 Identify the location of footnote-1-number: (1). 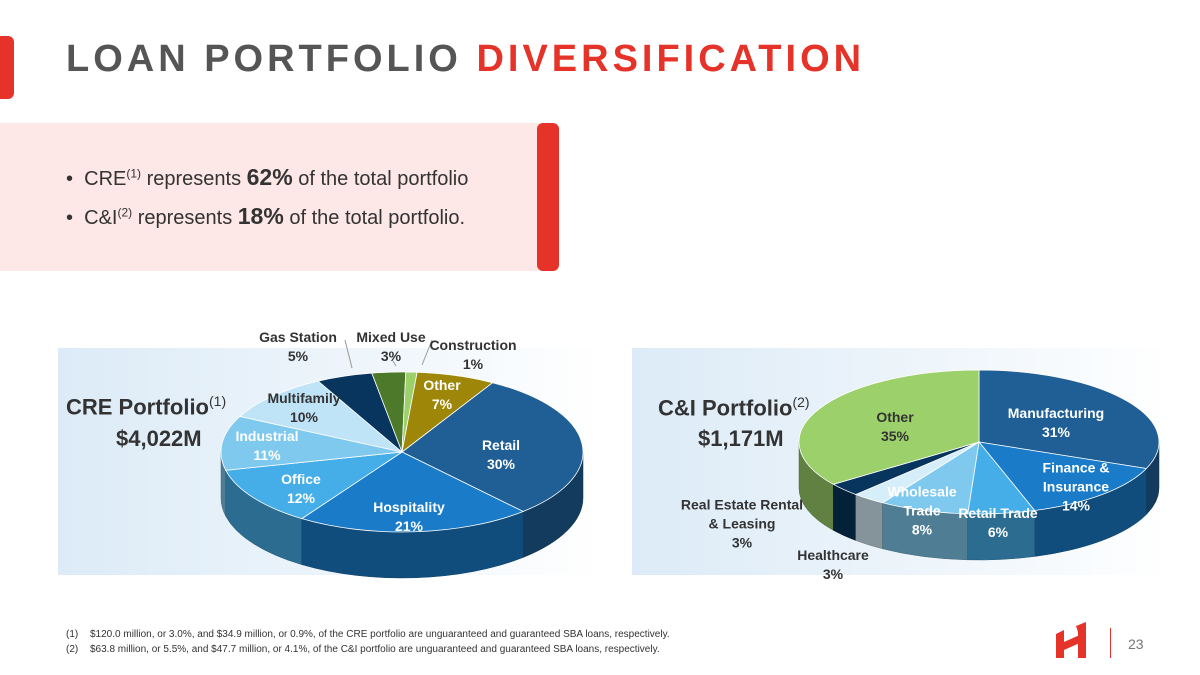
(72, 634).